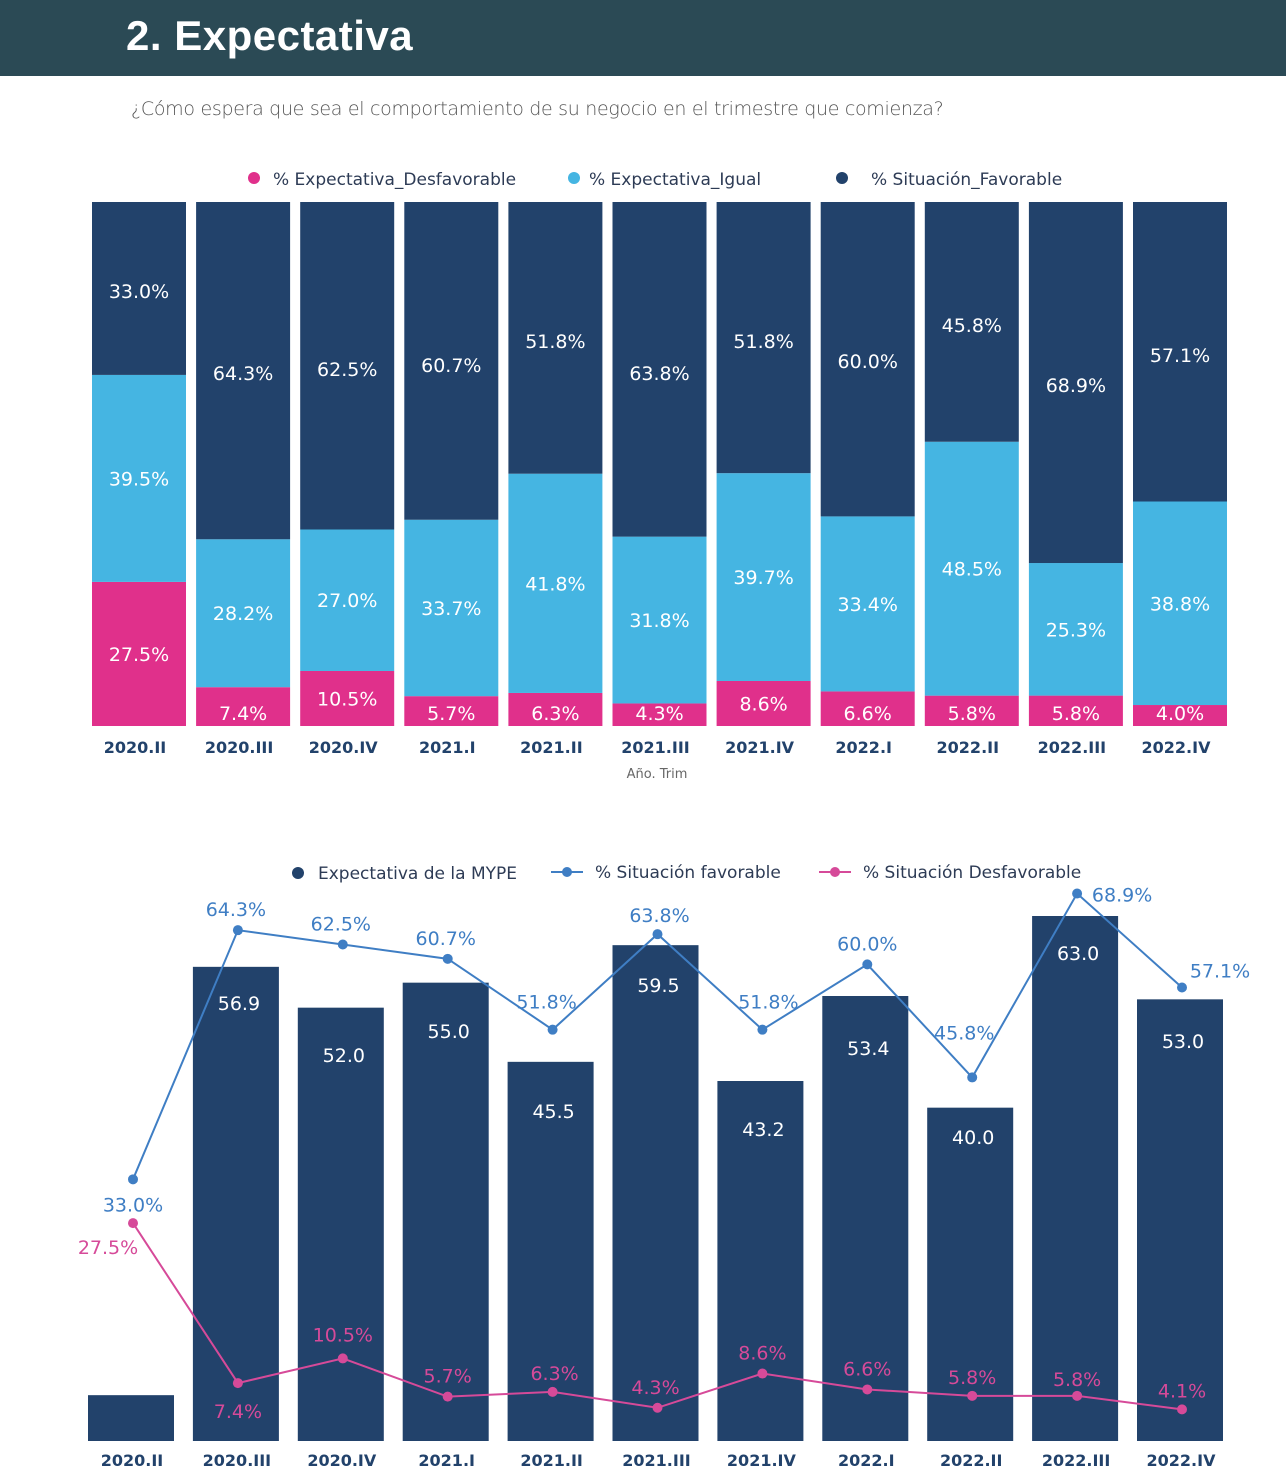 The width and height of the screenshot is (1286, 1480). Describe the element at coordinates (451, 714) in the screenshot. I see `data-label: 5.7%` at that location.